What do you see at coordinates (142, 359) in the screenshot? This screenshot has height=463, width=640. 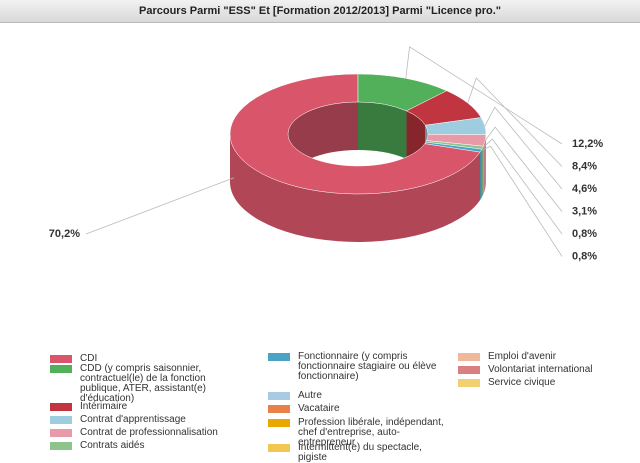 I see `legend-item: CDI` at bounding box center [142, 359].